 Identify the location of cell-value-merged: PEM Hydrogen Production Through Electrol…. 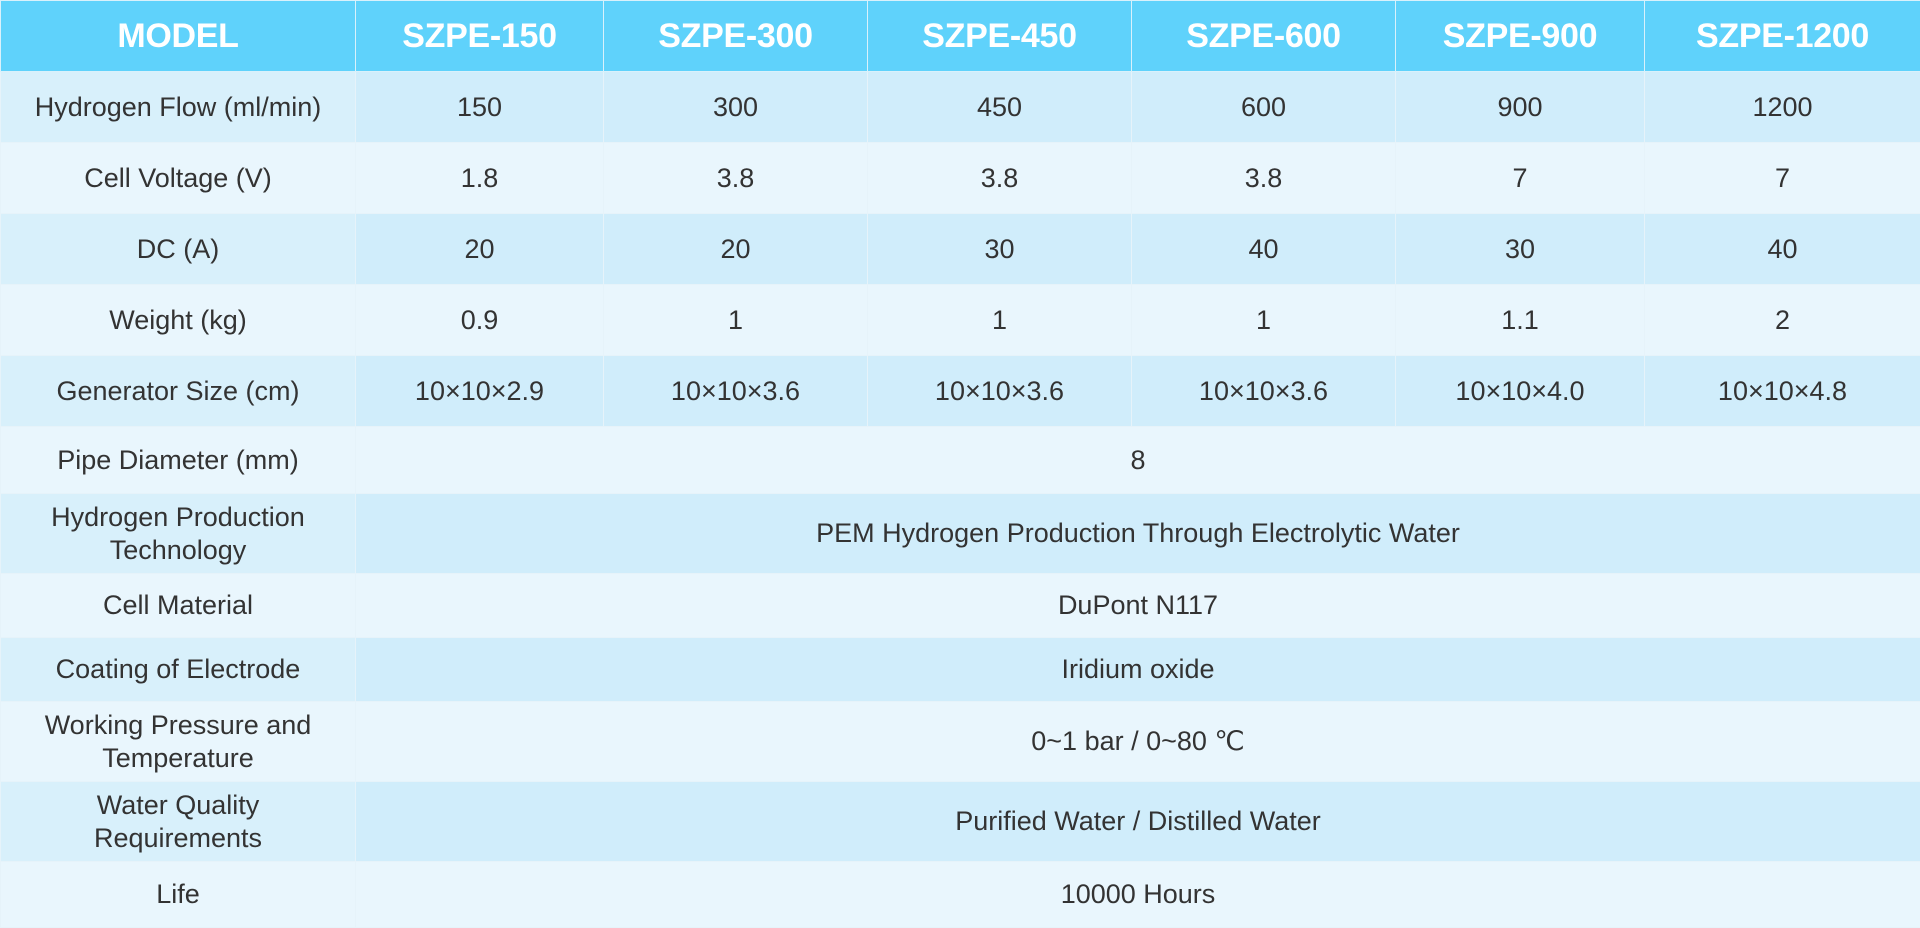
(1138, 534).